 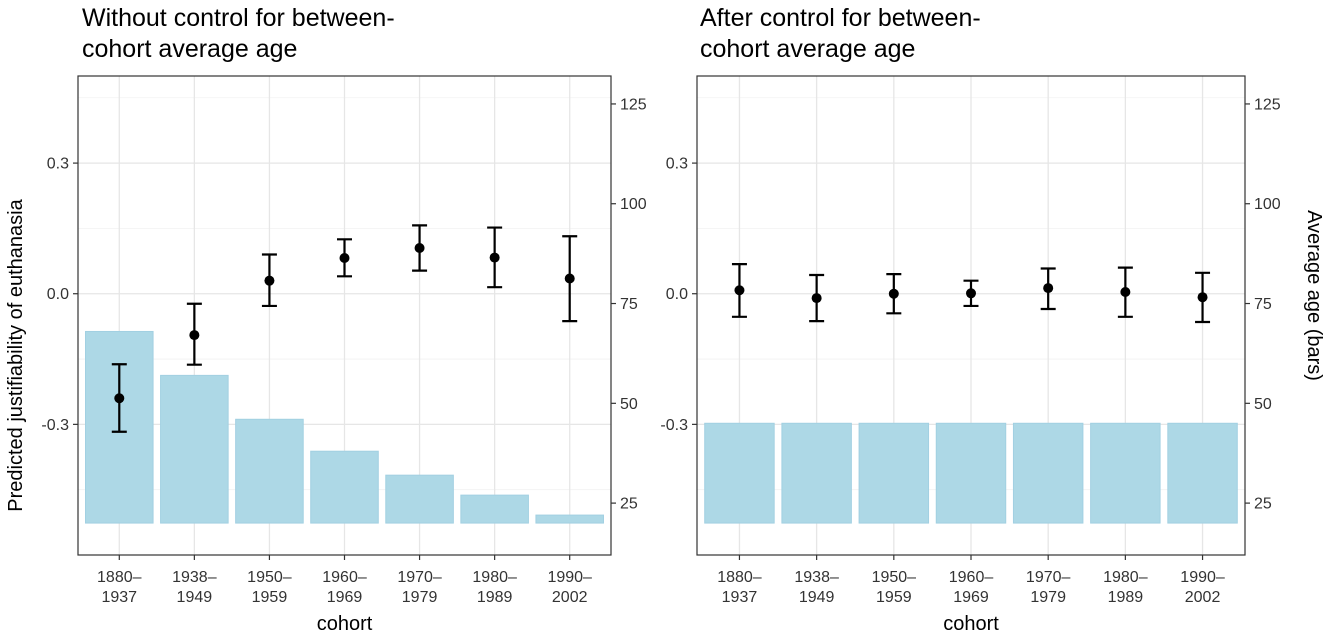 I want to click on y2-axis-title: Average age (bars), so click(x=1314, y=295).